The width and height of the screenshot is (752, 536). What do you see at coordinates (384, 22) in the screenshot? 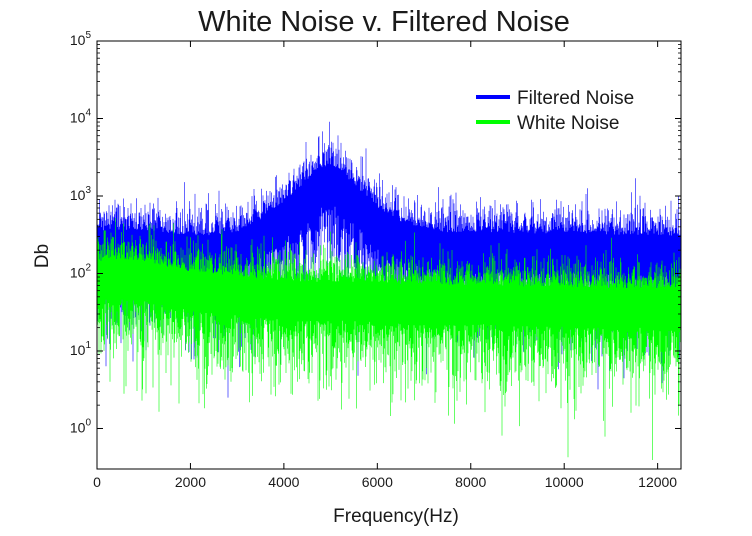
I see `chart-title: White Noise v. Filtered Noise` at bounding box center [384, 22].